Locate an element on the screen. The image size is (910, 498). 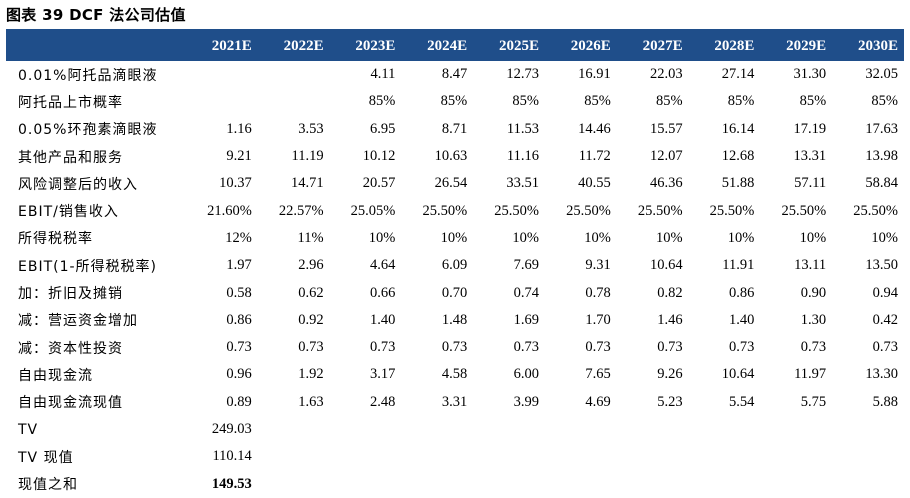
value-cell: 5.88 is located at coordinates (885, 401).